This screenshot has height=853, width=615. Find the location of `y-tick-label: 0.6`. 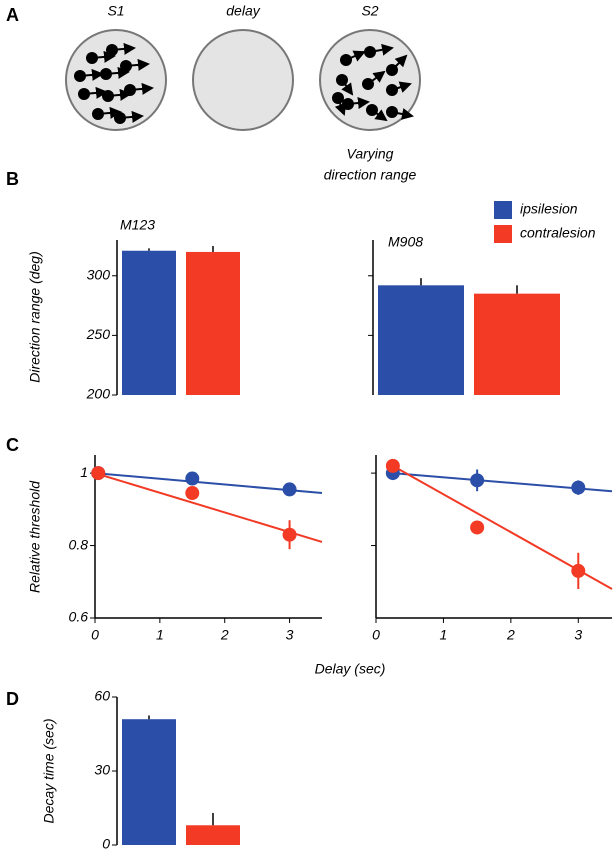

y-tick-label: 0.6 is located at coordinates (79, 617).